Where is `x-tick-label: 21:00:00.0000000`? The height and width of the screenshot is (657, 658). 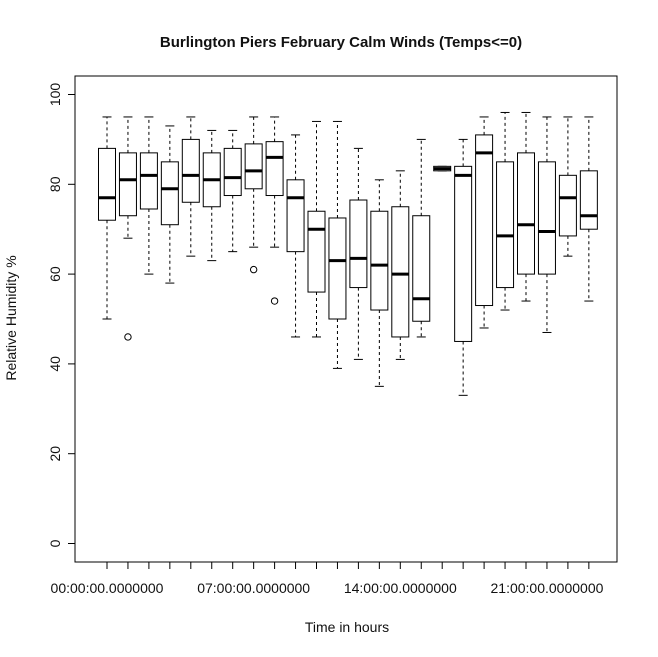 x-tick-label: 21:00:00.0000000 is located at coordinates (547, 588).